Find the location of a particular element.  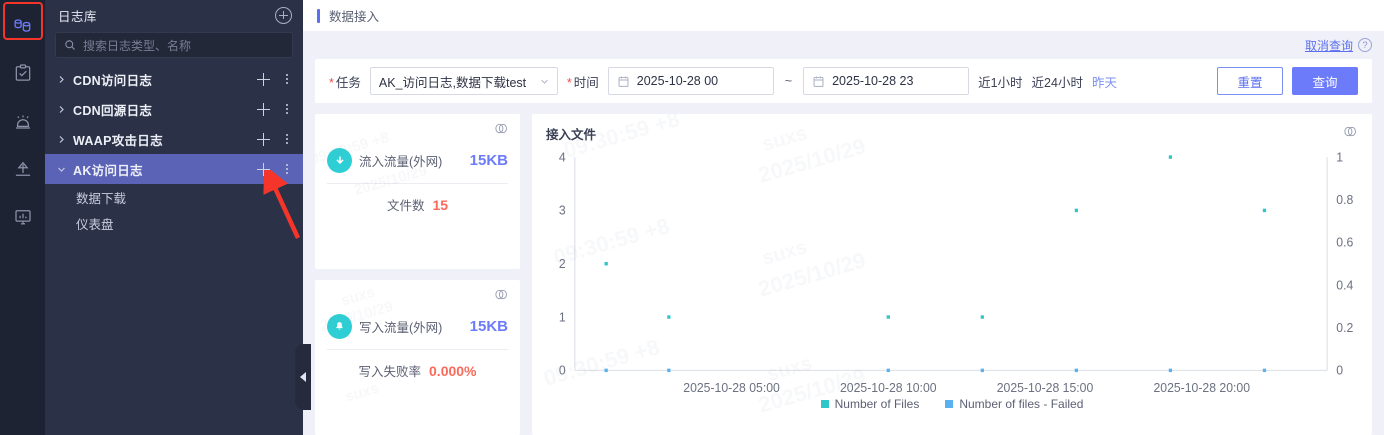

chart-legend: Number of Files Number of files - Failed is located at coordinates (952, 404).